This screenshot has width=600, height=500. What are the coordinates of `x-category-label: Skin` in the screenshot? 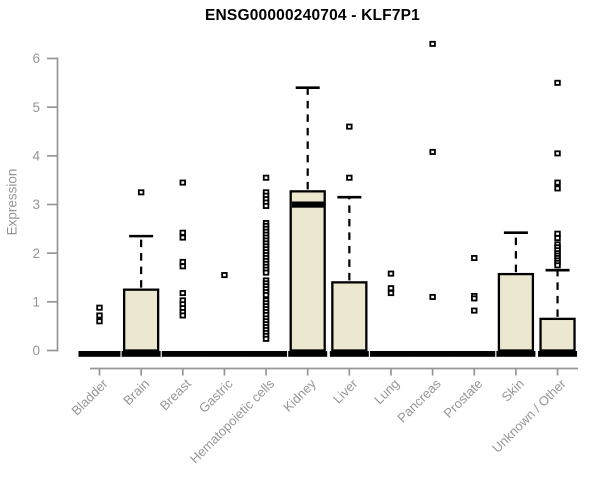 It's located at (513, 390).